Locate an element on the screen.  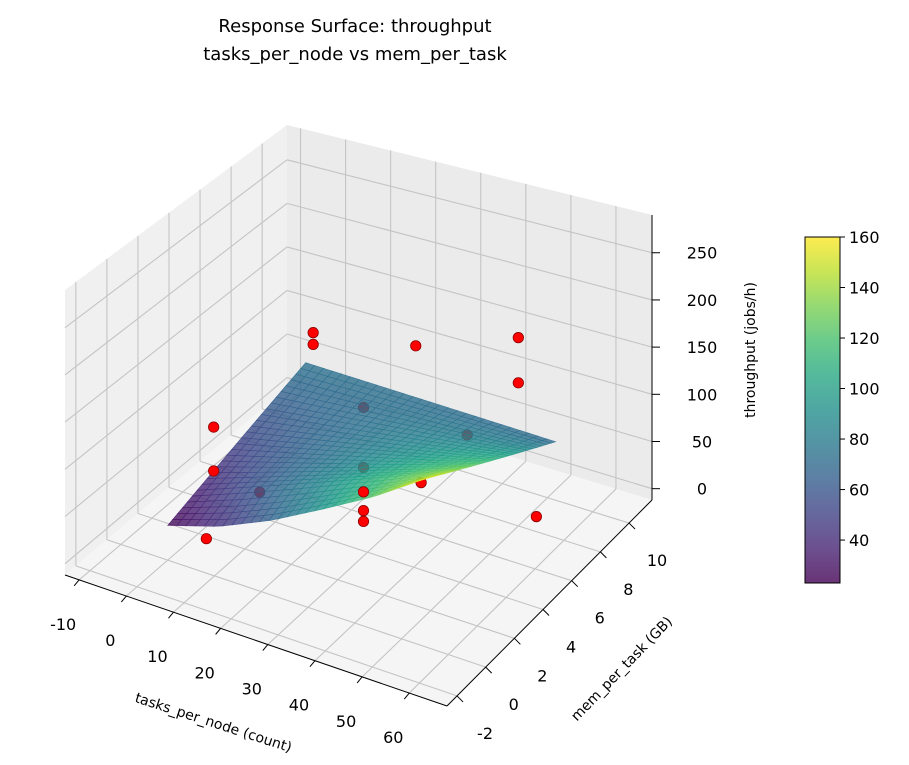
x-tick-label: 40 is located at coordinates (299, 705).